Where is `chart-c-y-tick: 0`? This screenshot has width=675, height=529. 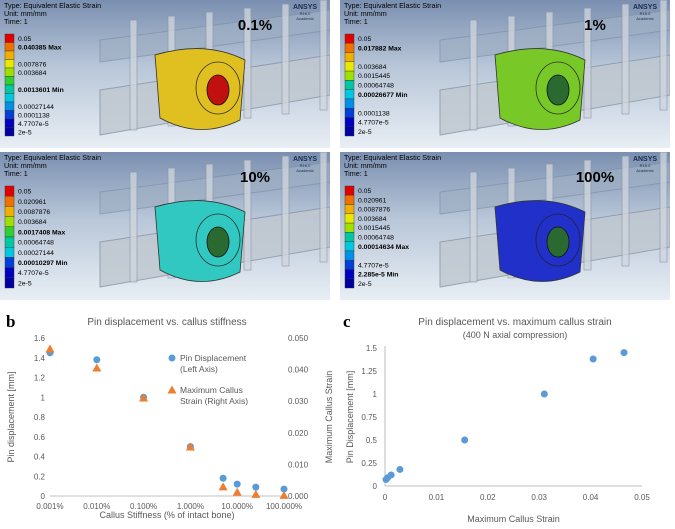 chart-c-y-tick: 0 is located at coordinates (375, 486).